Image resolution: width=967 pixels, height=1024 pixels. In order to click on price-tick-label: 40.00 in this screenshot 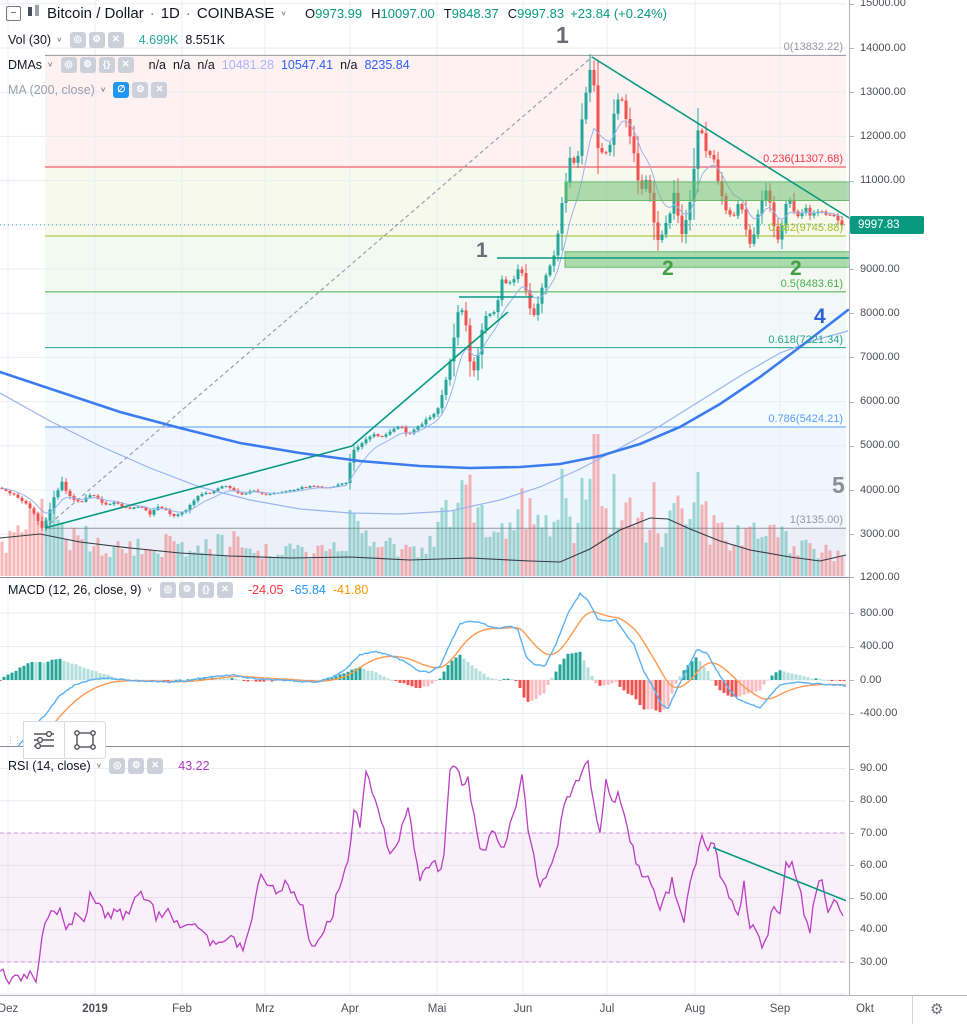, I will do `click(874, 929)`.